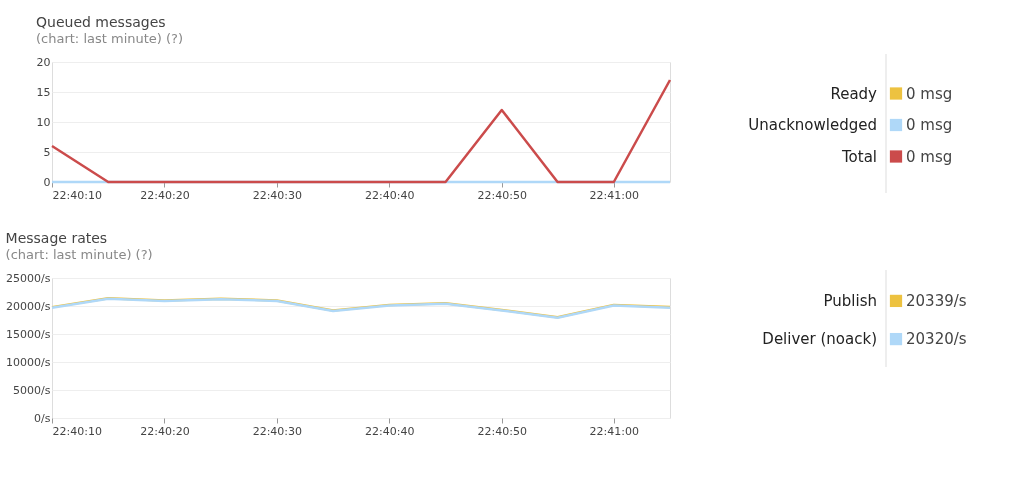 The image size is (1031, 487). I want to click on y-tick-label: 20, so click(43, 62).